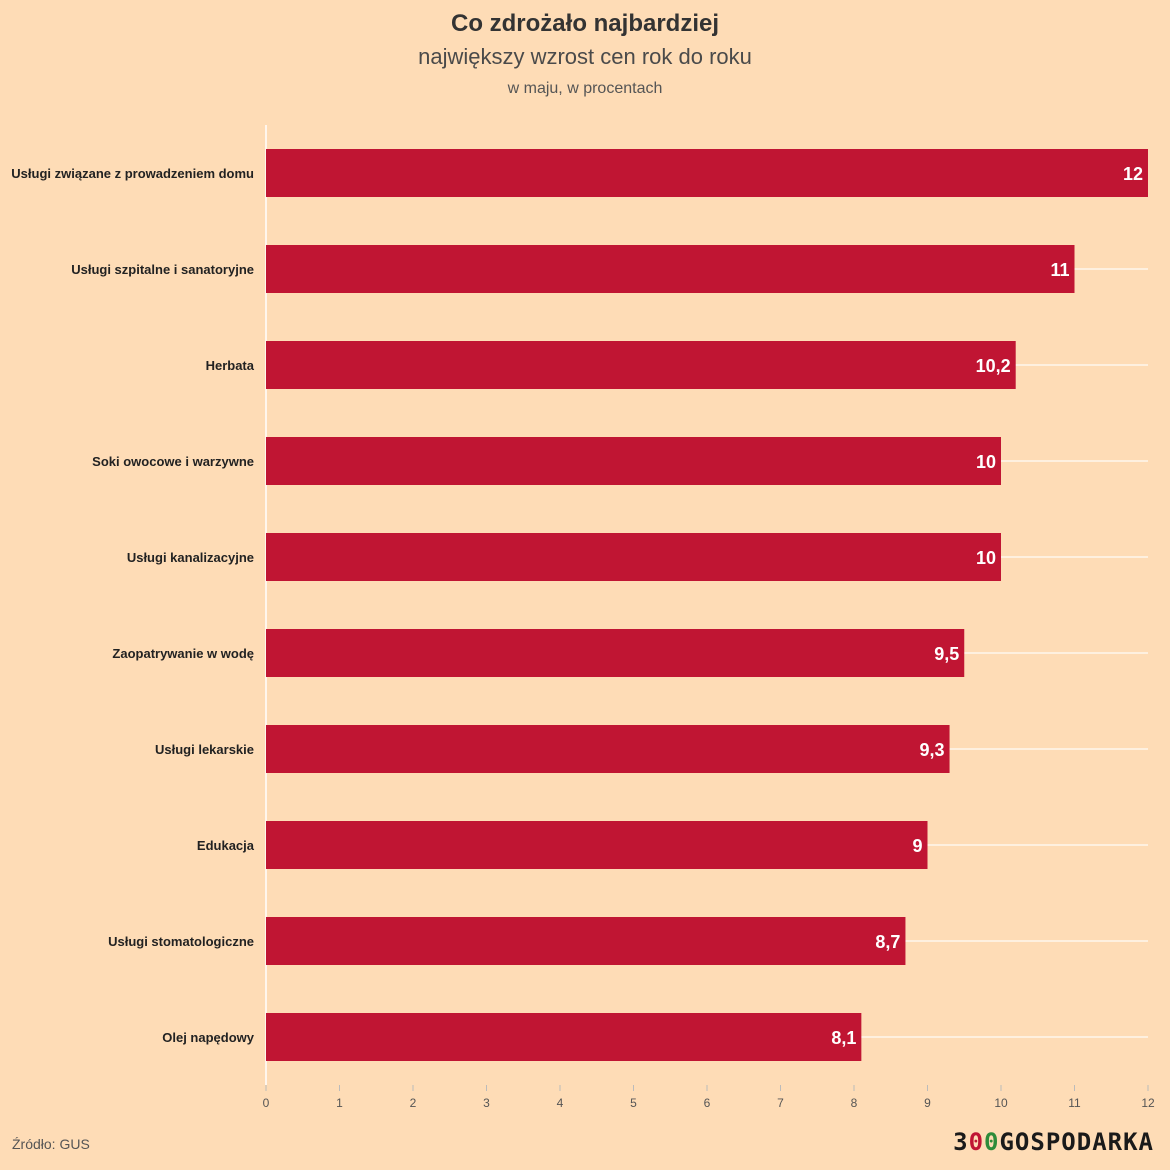 The width and height of the screenshot is (1170, 1170). What do you see at coordinates (917, 846) in the screenshot?
I see `bar-value-label: 9` at bounding box center [917, 846].